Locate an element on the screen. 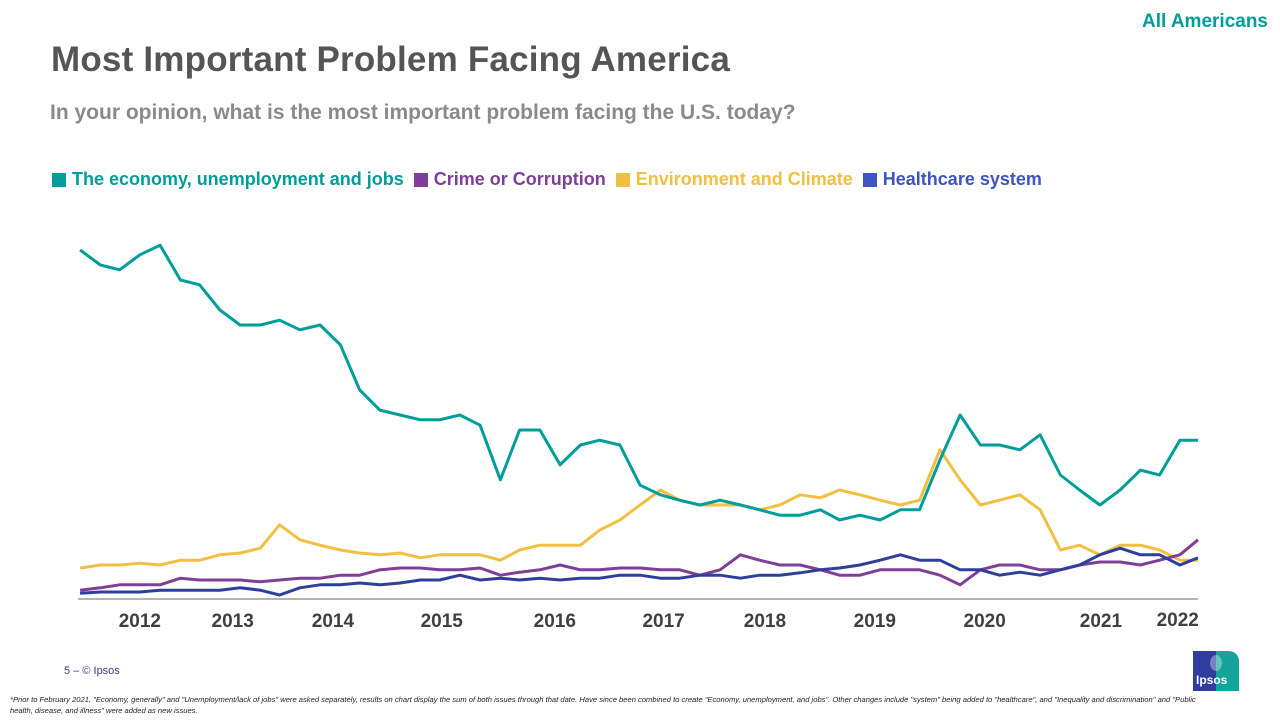 This screenshot has width=1280, height=720. legend-label-healthcare: Healthcare system is located at coordinates (962, 179).